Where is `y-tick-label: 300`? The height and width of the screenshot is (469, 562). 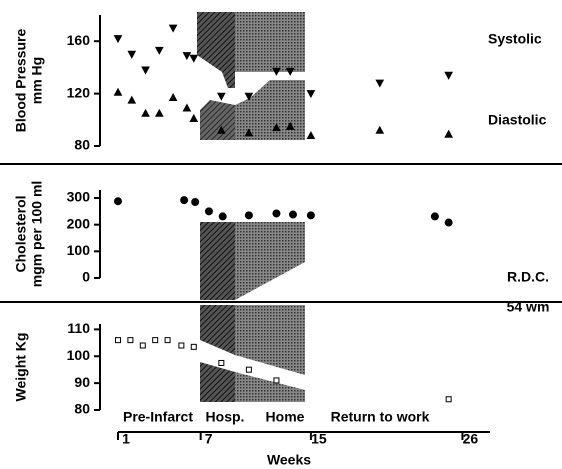
y-tick-label: 300 is located at coordinates (79, 197).